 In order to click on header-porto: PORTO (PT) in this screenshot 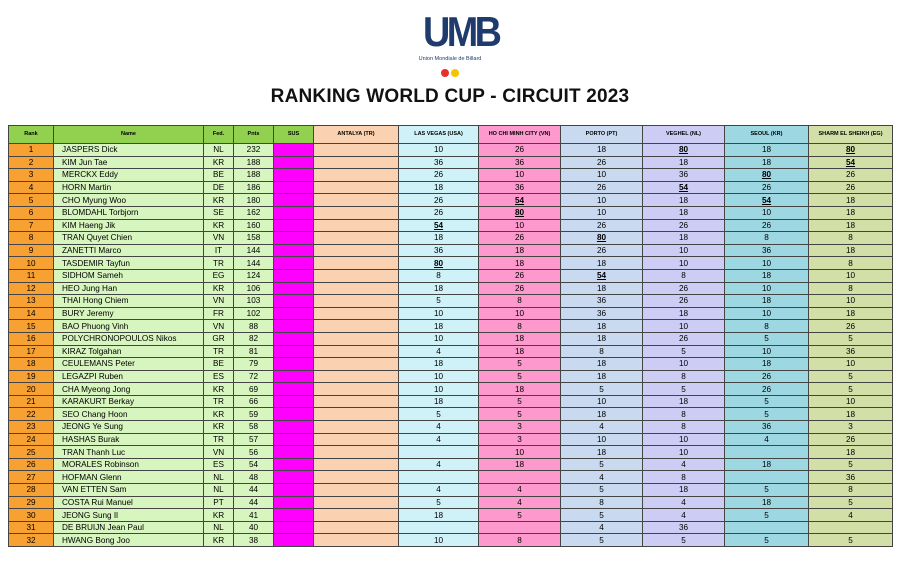, I will do `click(601, 134)`.